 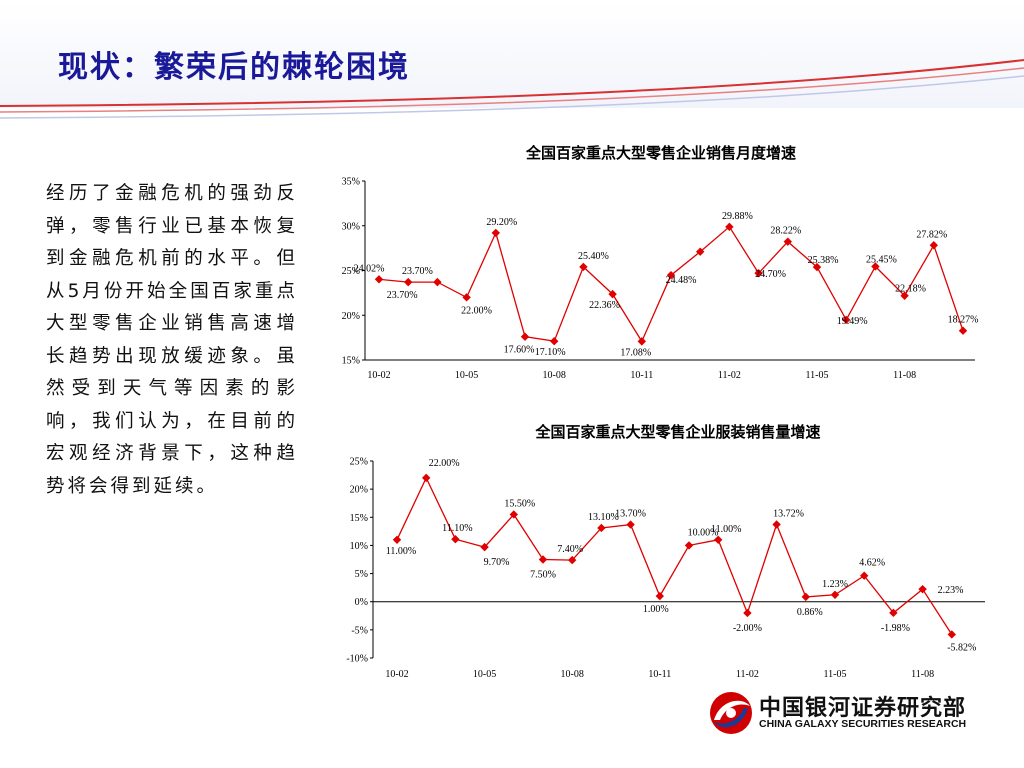 What do you see at coordinates (788, 513) in the screenshot?
I see `data-label: 13.72%` at bounding box center [788, 513].